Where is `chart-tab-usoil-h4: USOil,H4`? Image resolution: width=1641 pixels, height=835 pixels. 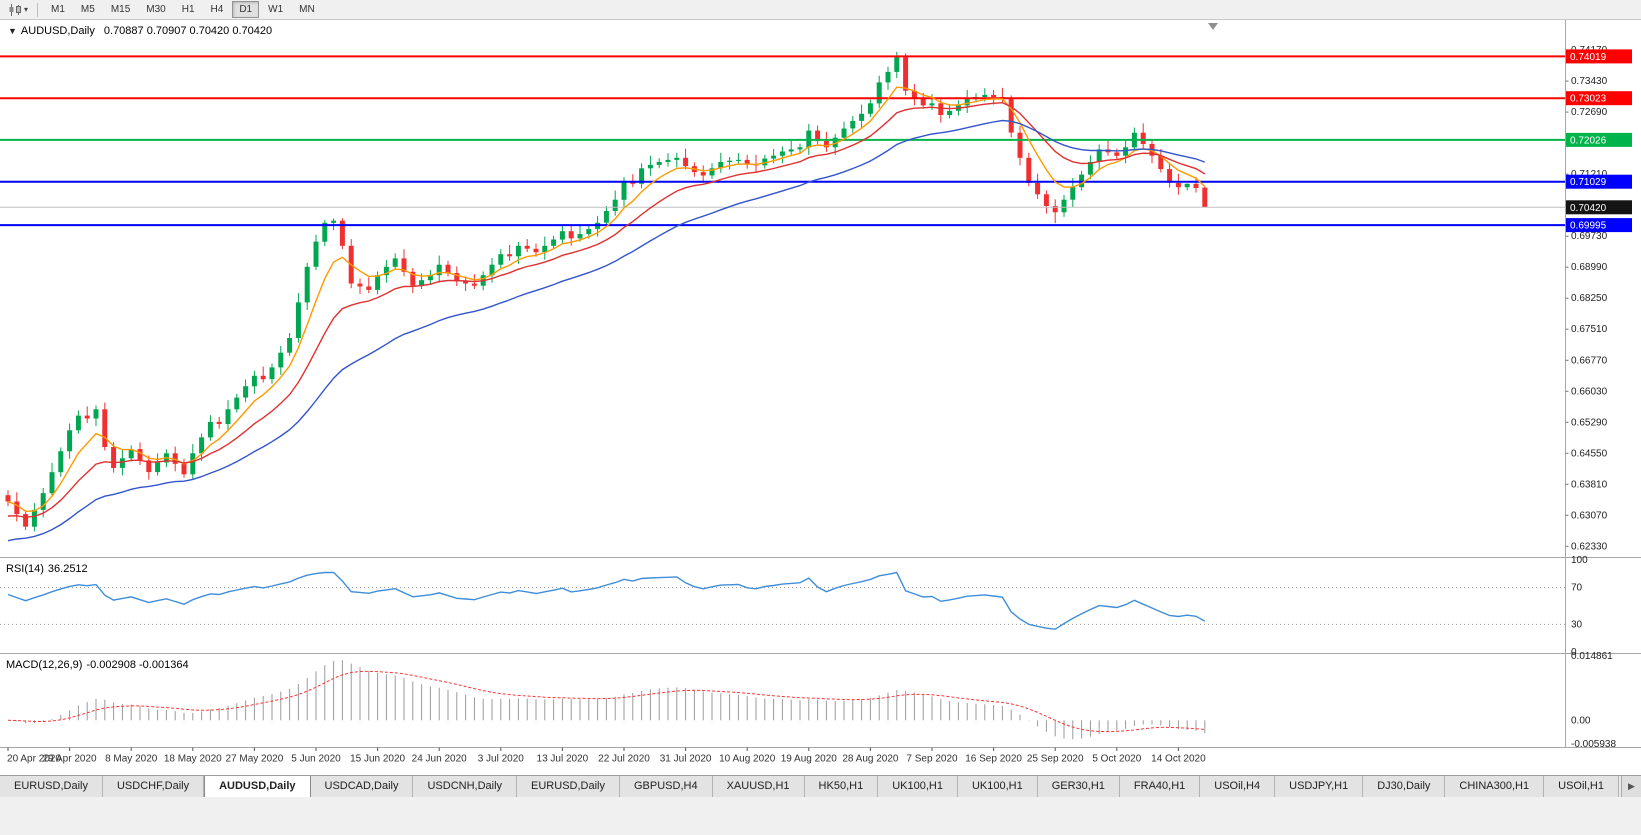 chart-tab-usoil-h4: USOil,H4 is located at coordinates (1238, 786).